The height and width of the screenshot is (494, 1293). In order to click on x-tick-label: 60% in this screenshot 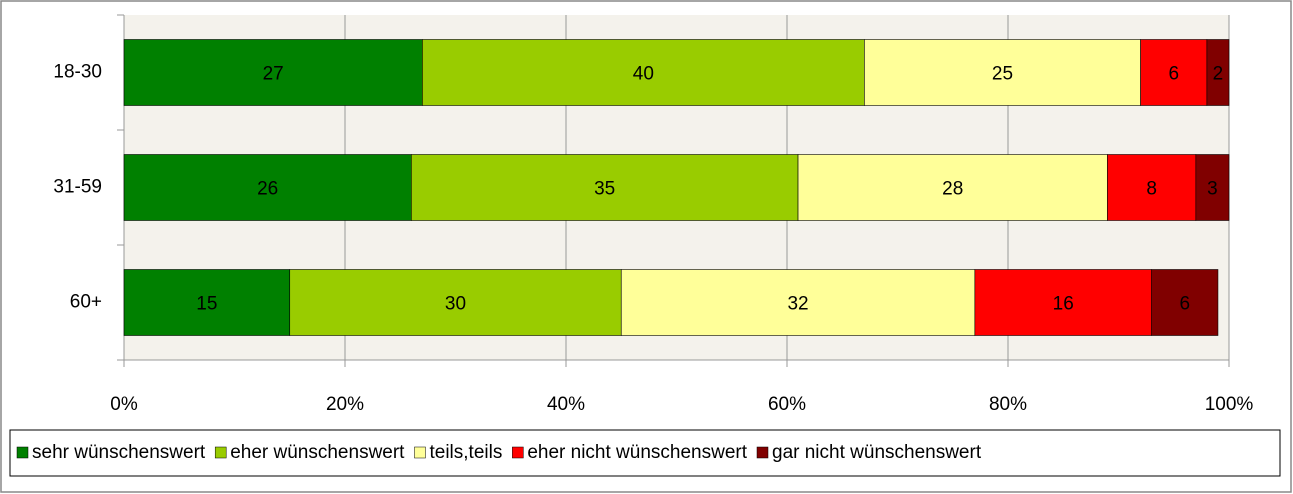, I will do `click(787, 404)`.